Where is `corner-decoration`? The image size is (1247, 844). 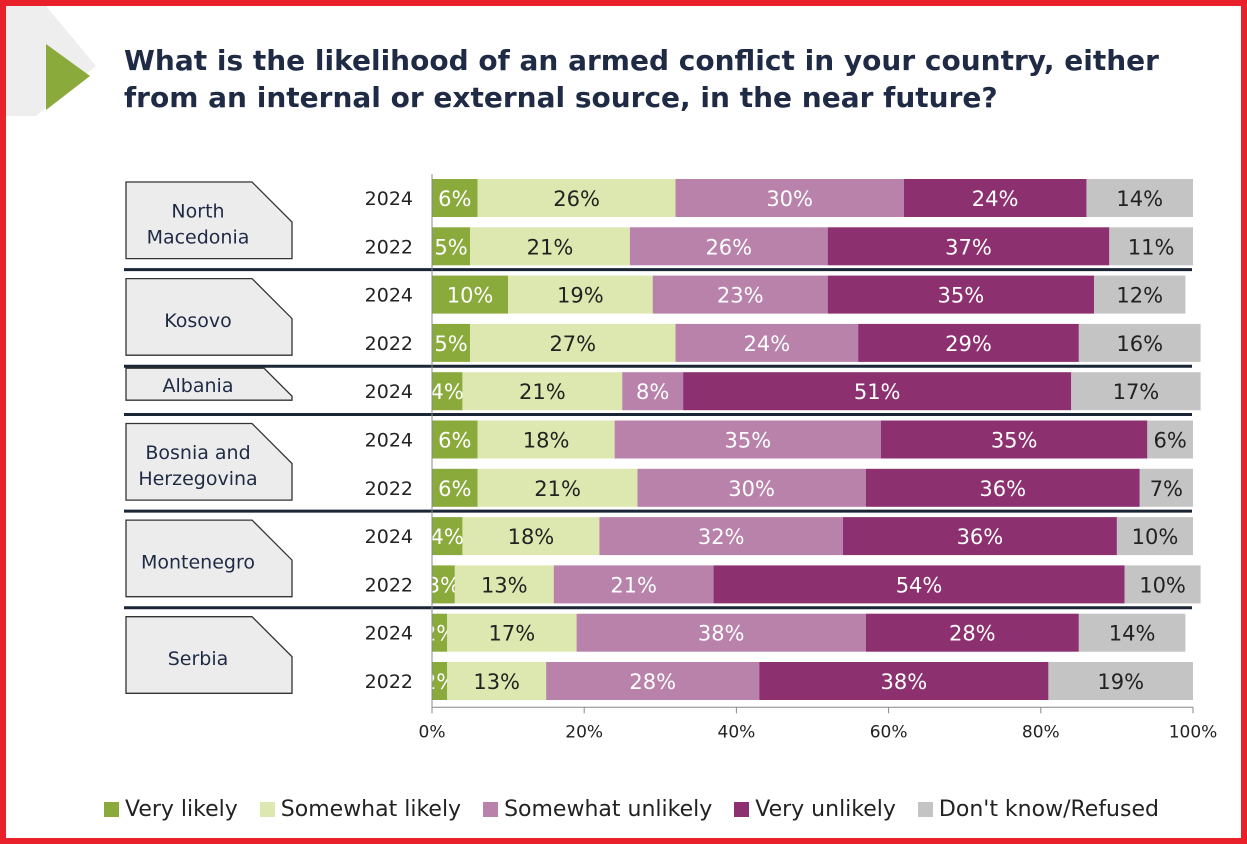
corner-decoration is located at coordinates (51, 61).